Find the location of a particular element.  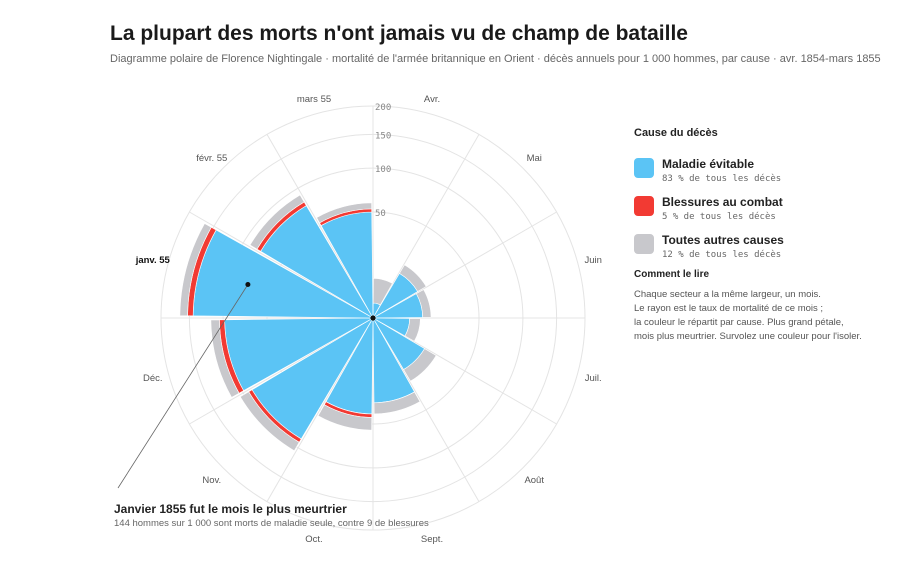

legend-share: 5 % de tous les décès is located at coordinates (719, 217).